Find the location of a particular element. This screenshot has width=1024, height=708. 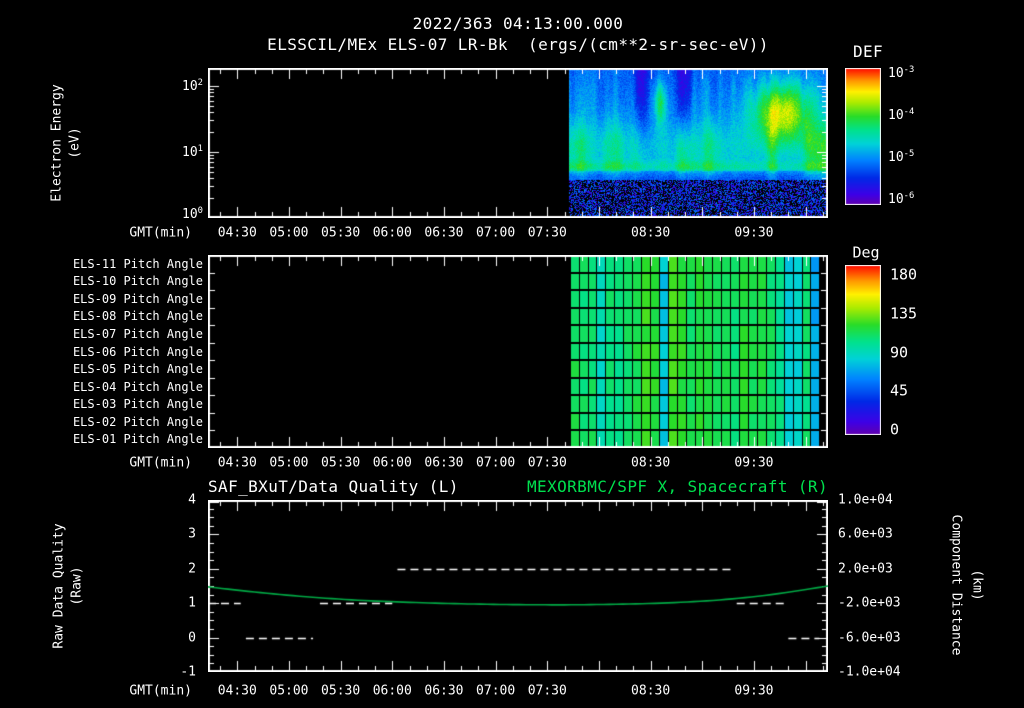

x-tick-label-energy: 09:30 is located at coordinates (754, 233).